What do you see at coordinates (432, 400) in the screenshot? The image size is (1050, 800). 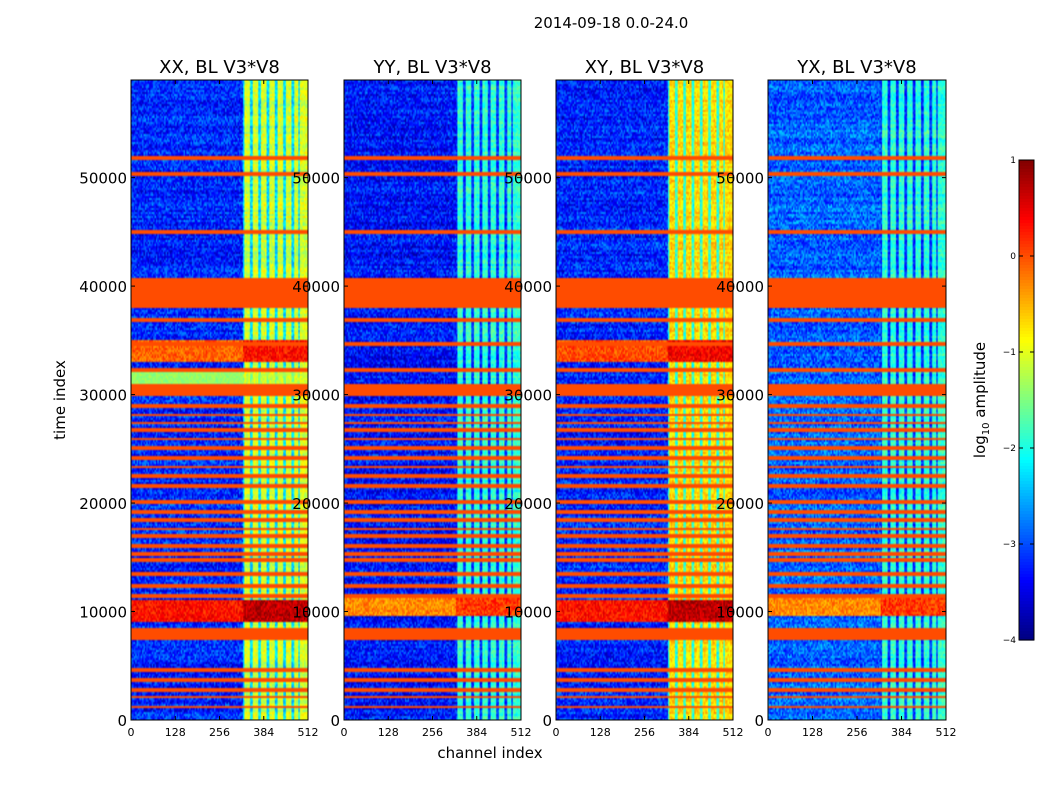 I see `heatmap-image` at bounding box center [432, 400].